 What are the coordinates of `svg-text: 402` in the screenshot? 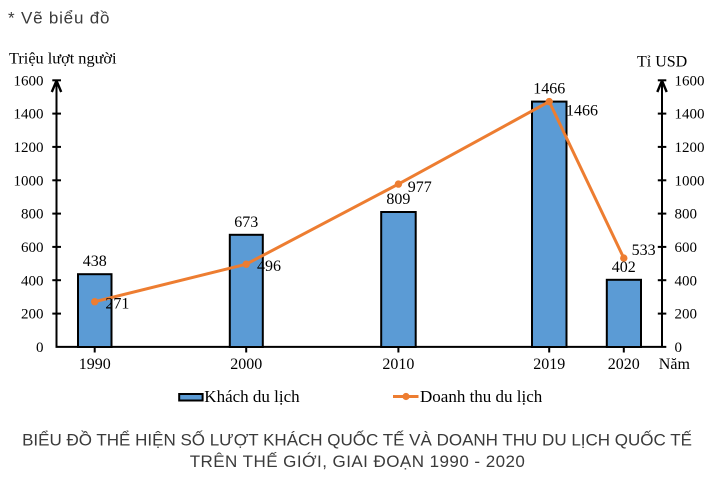 It's located at (624, 267).